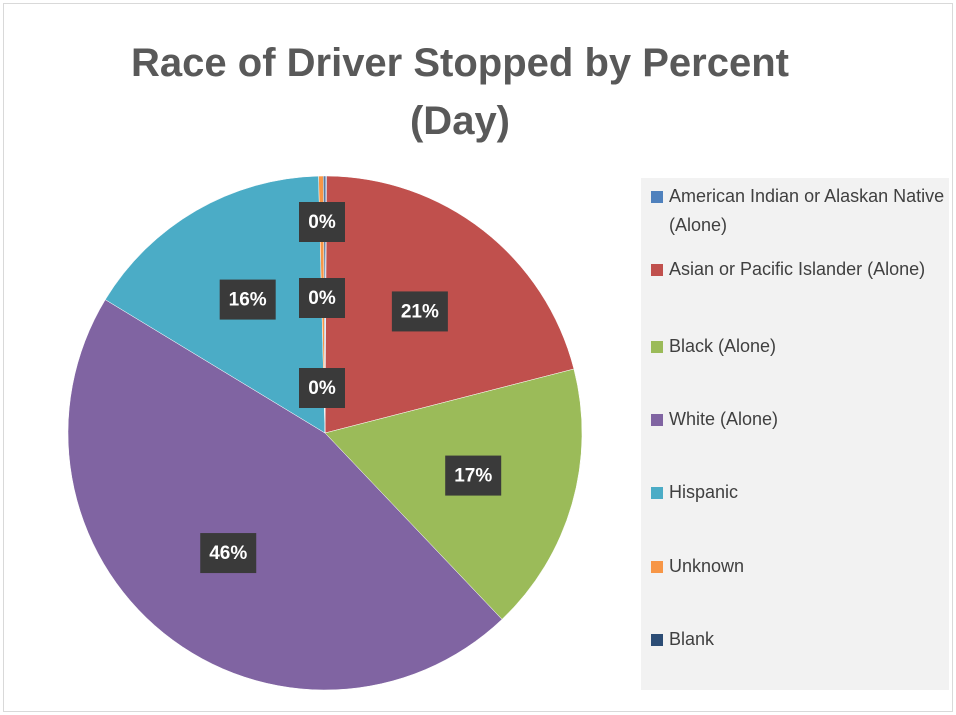 The width and height of the screenshot is (956, 715). I want to click on data-label: 16%, so click(248, 300).